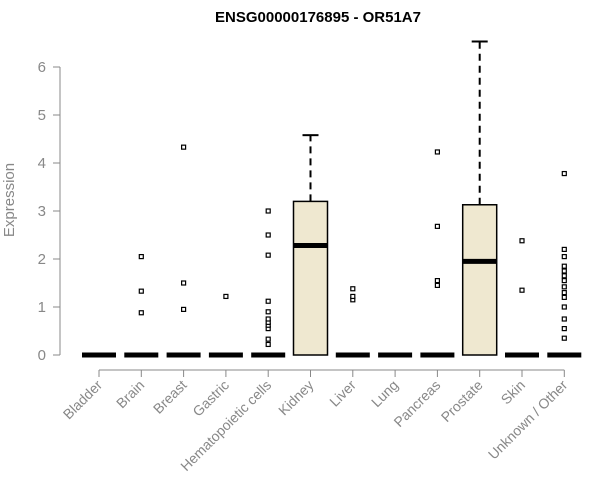 The height and width of the screenshot is (500, 600). I want to click on x-tick-label: Brain, so click(130, 394).